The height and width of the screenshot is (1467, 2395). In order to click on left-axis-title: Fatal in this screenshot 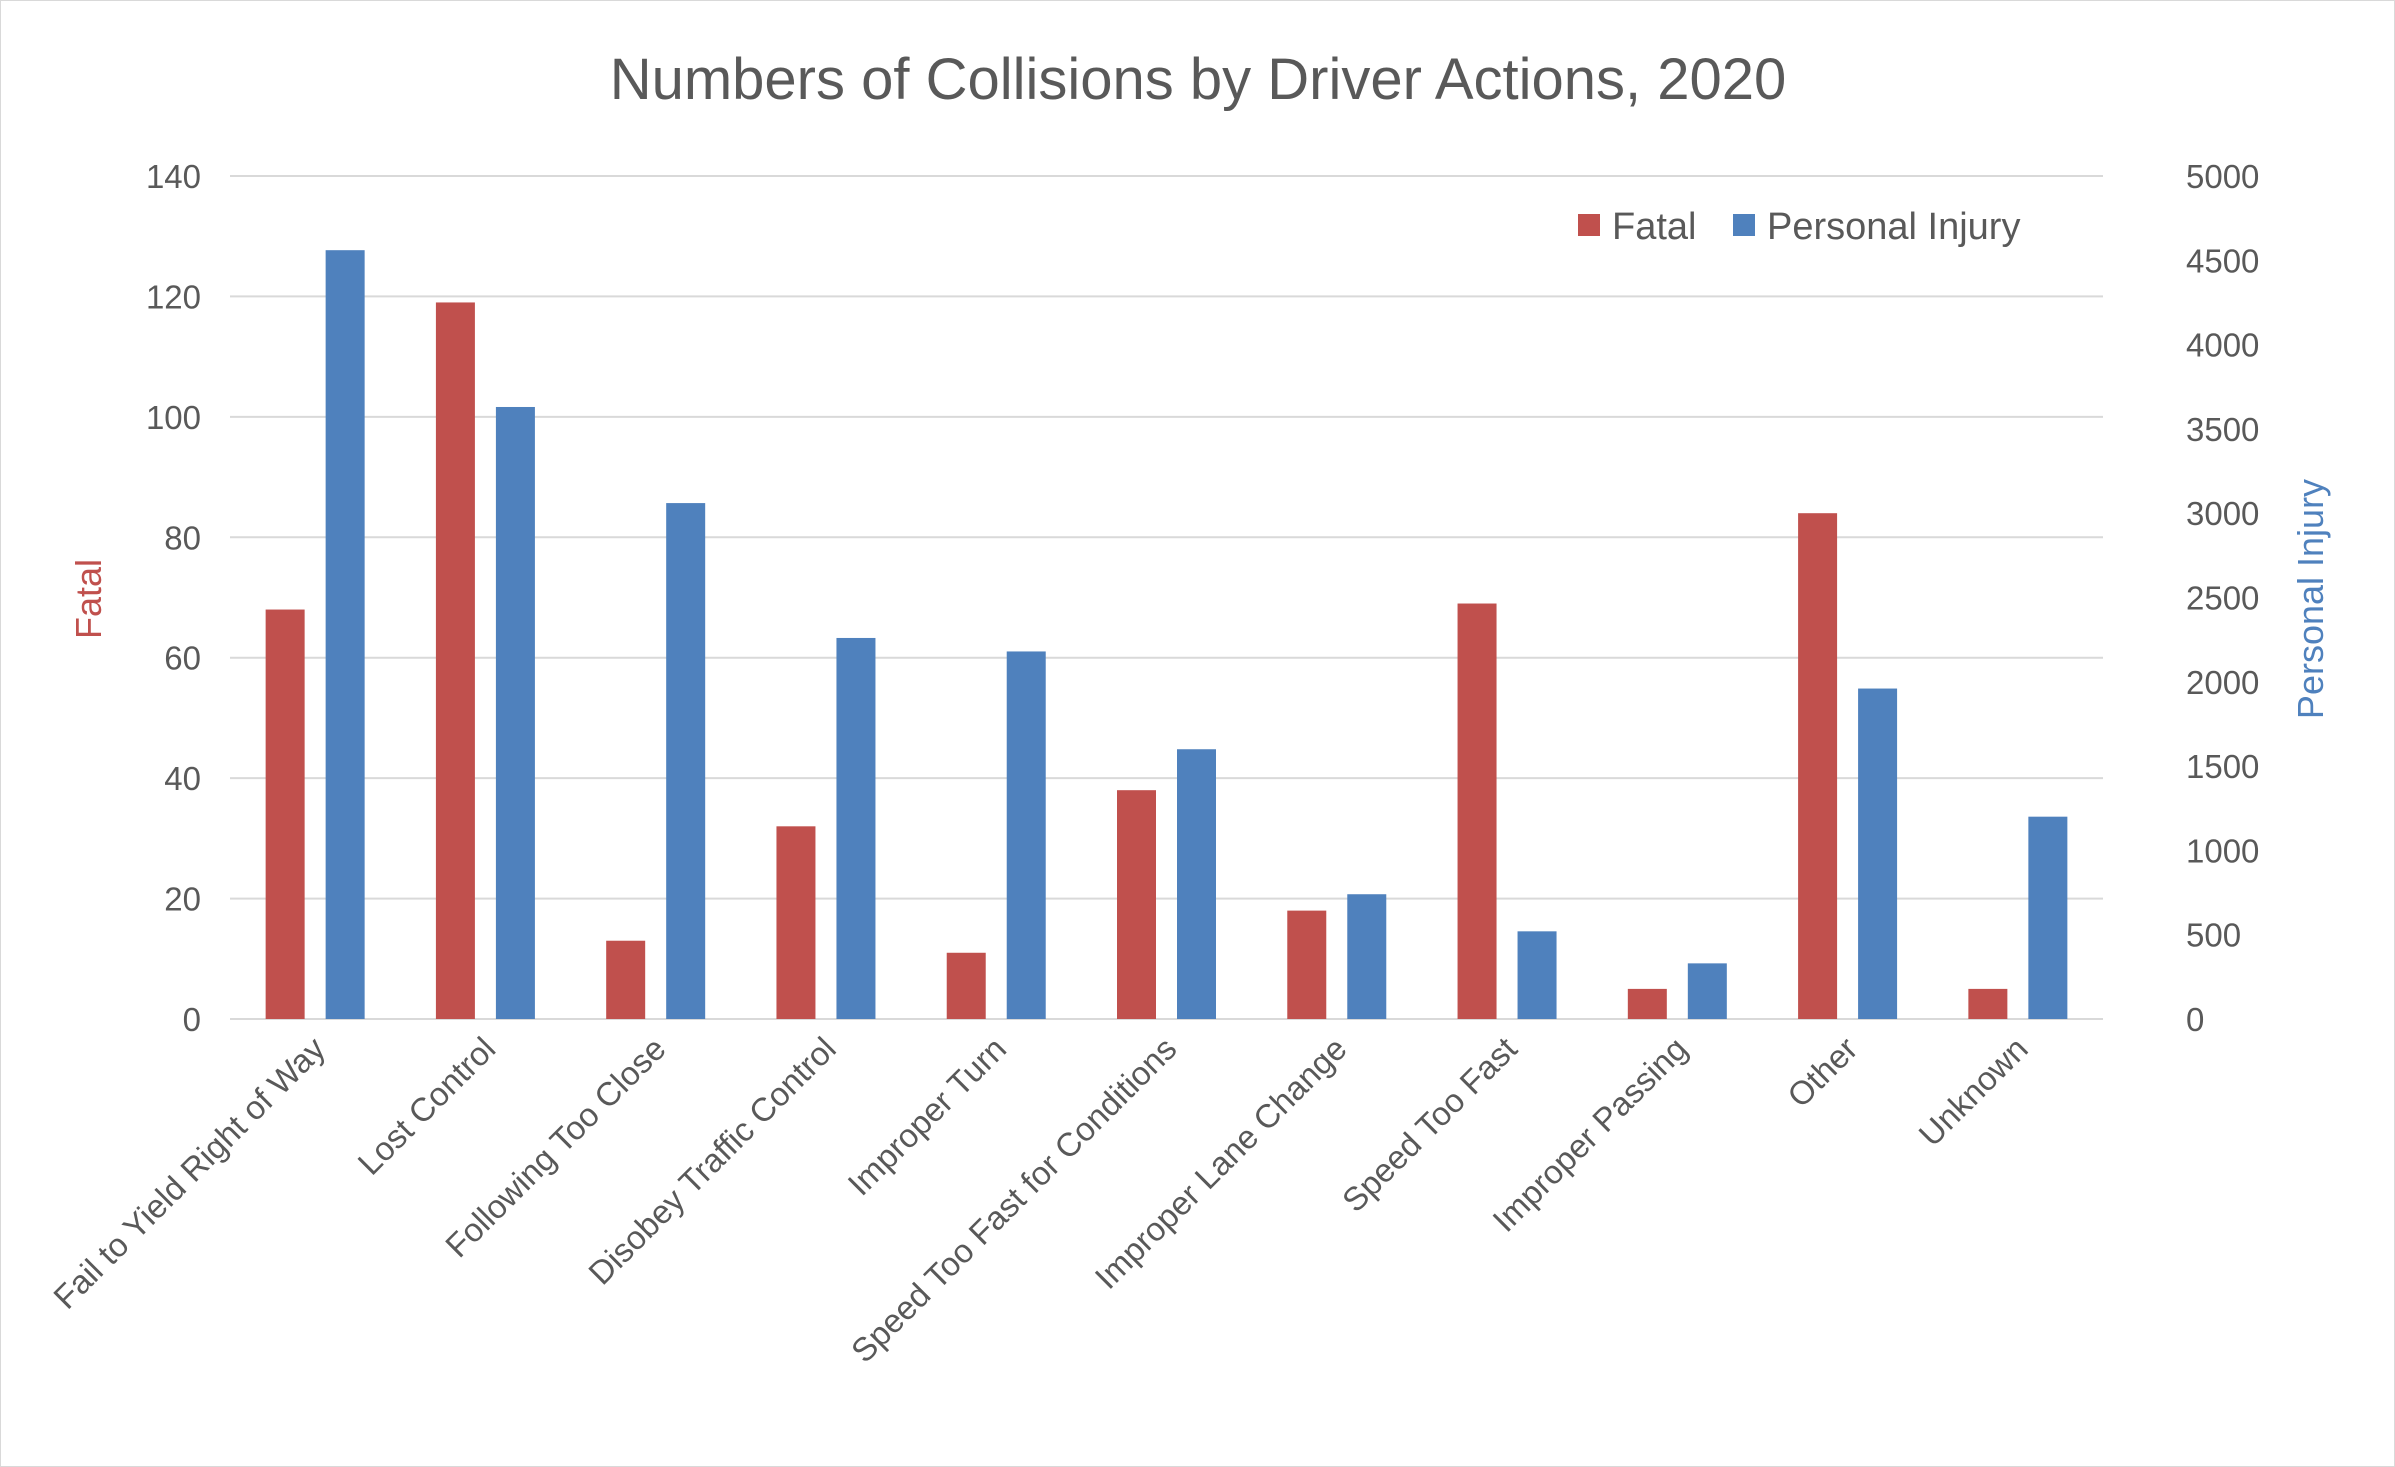, I will do `click(88, 599)`.